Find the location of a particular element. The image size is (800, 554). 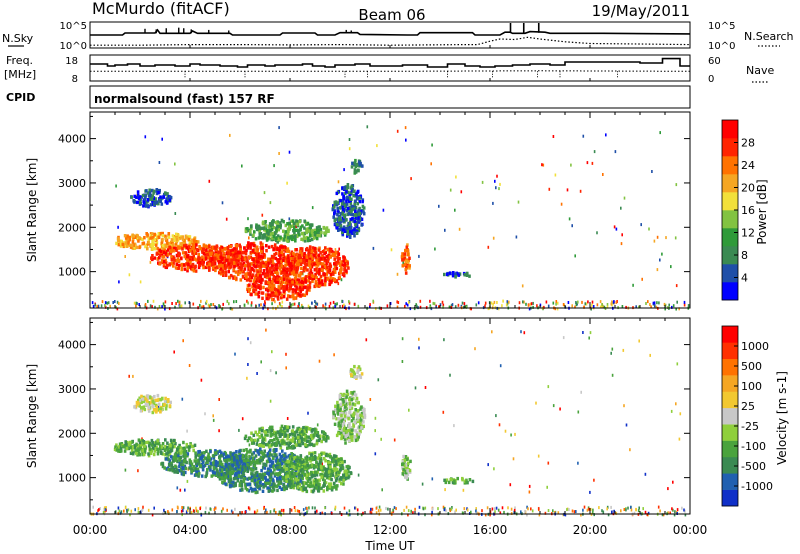

colorbar-segment is located at coordinates (730, 147).